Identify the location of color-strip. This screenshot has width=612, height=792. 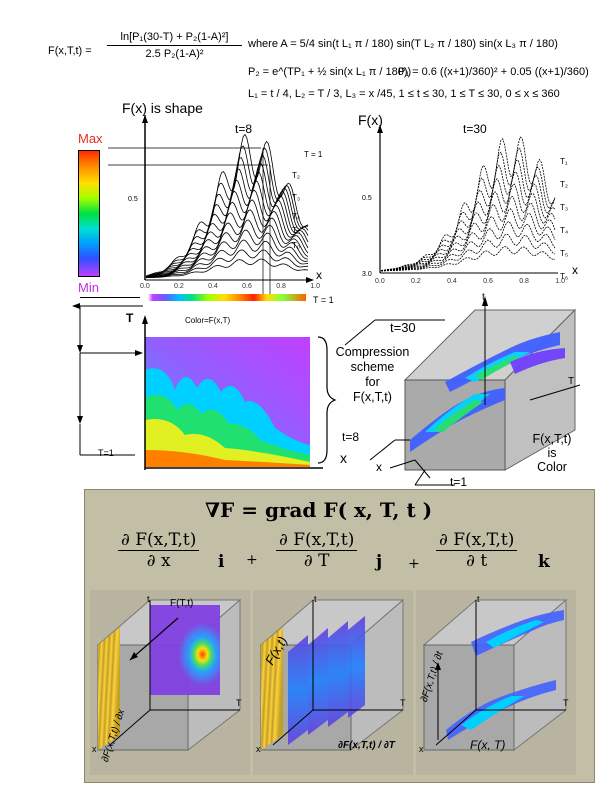
(224, 297).